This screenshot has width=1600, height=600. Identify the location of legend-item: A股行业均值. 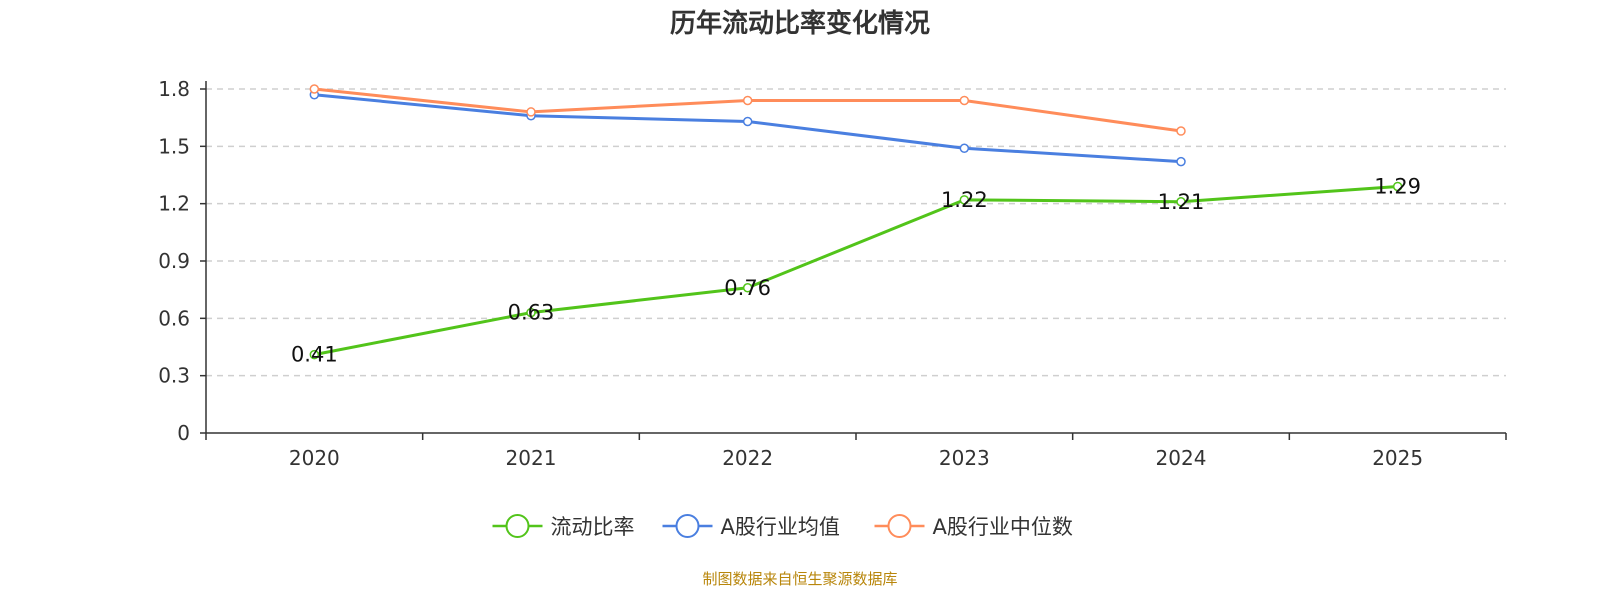
(751, 526).